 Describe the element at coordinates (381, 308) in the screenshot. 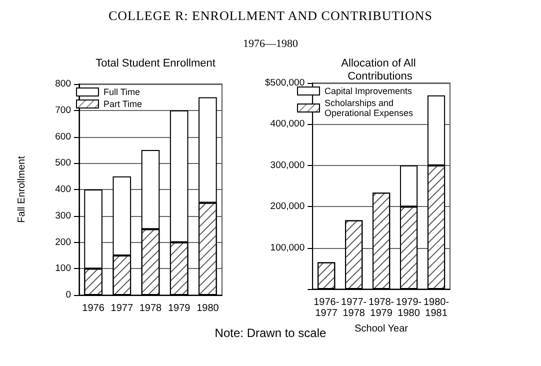

I see `x-tick-label: 1978-1979` at that location.